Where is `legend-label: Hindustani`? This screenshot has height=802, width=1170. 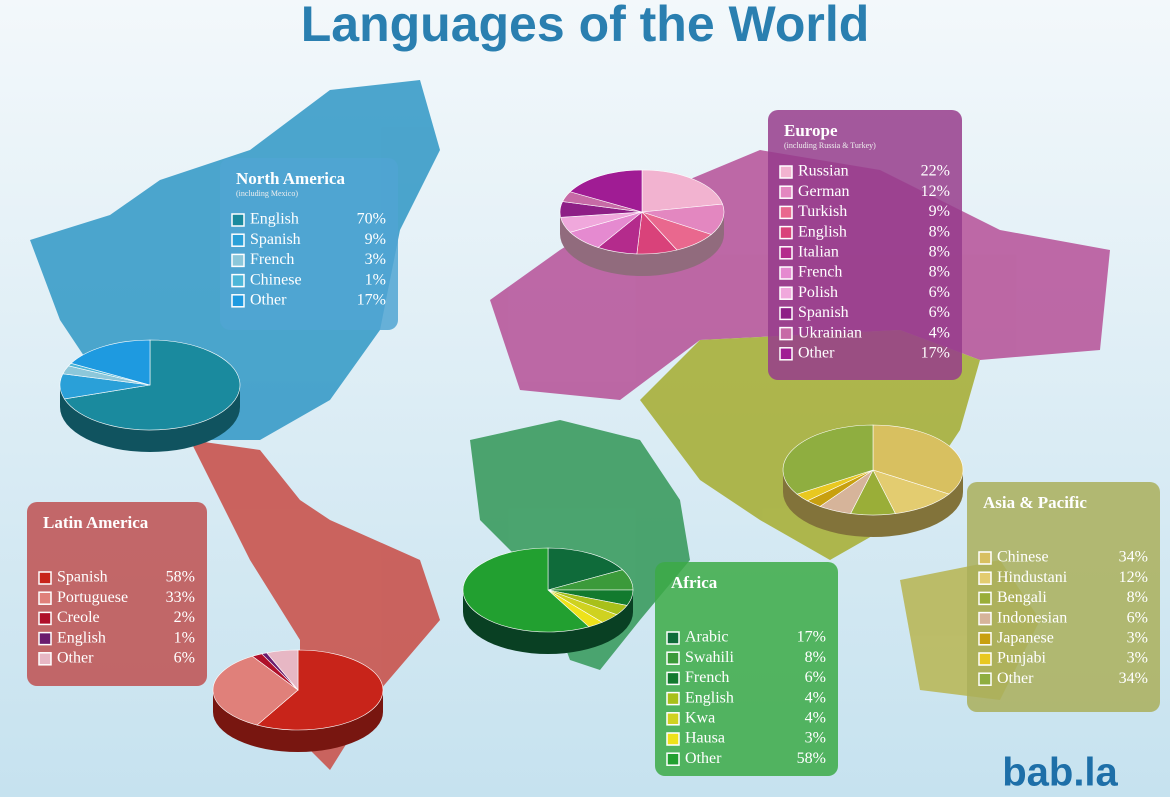 legend-label: Hindustani is located at coordinates (1032, 577).